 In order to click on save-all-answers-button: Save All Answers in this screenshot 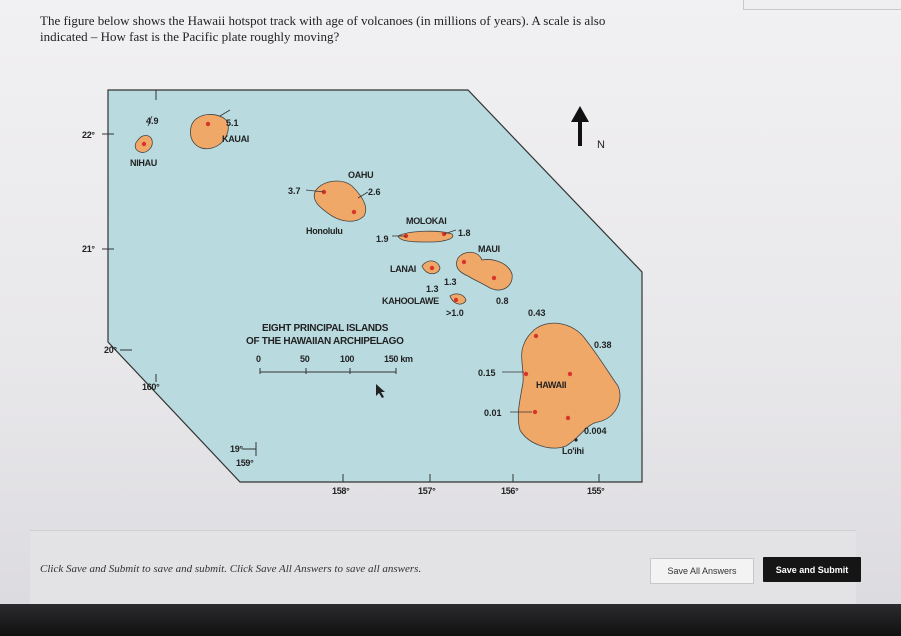, I will do `click(702, 571)`.